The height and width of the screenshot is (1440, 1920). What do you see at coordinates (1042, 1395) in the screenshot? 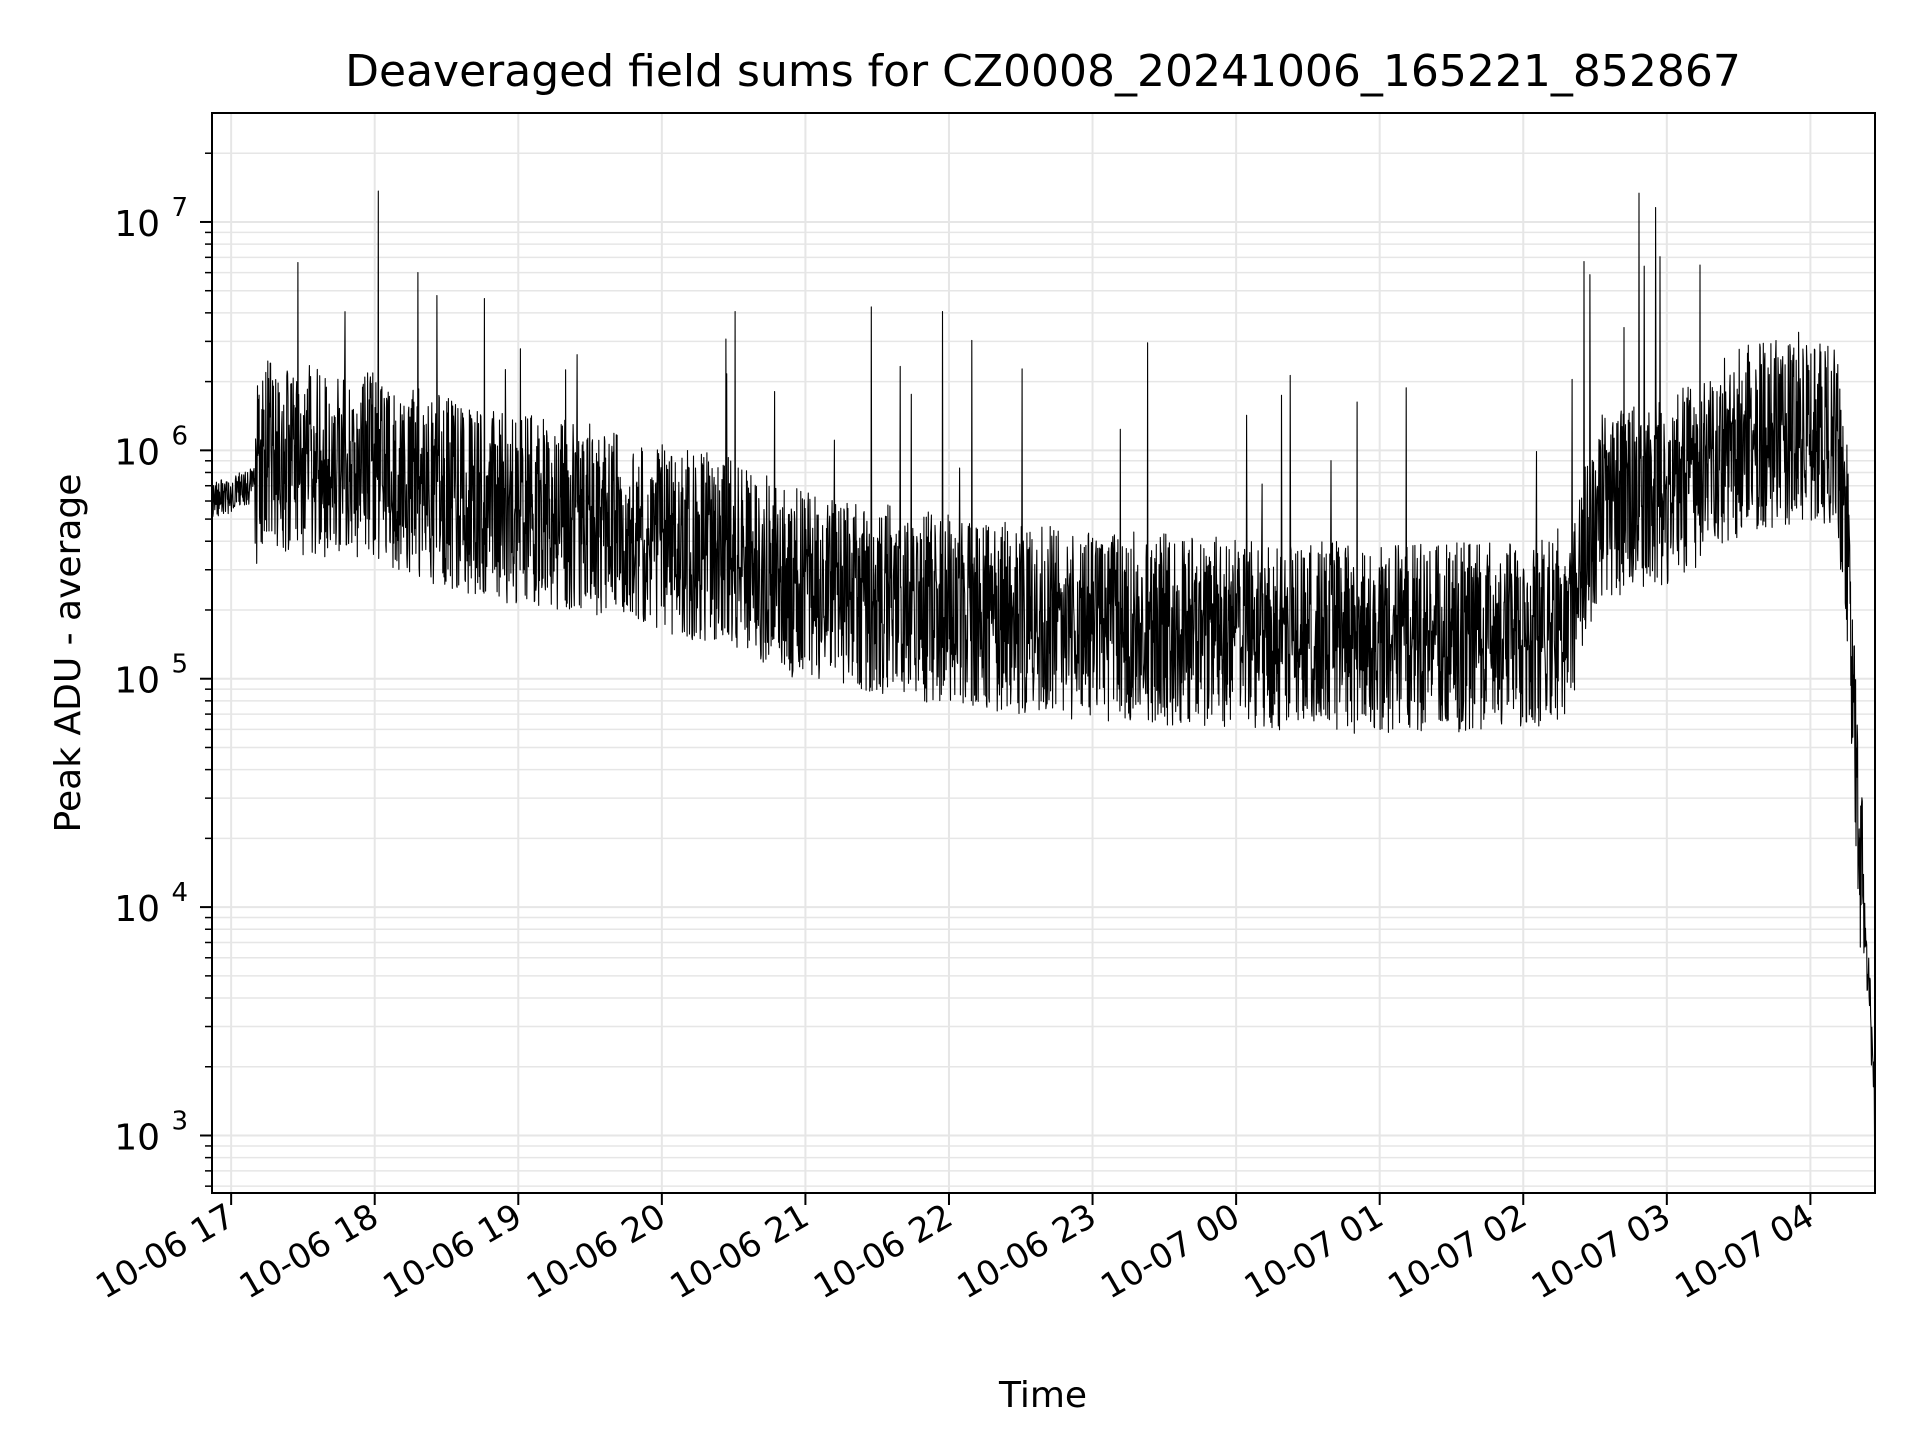
I see `x-axis-label: Time` at bounding box center [1042, 1395].